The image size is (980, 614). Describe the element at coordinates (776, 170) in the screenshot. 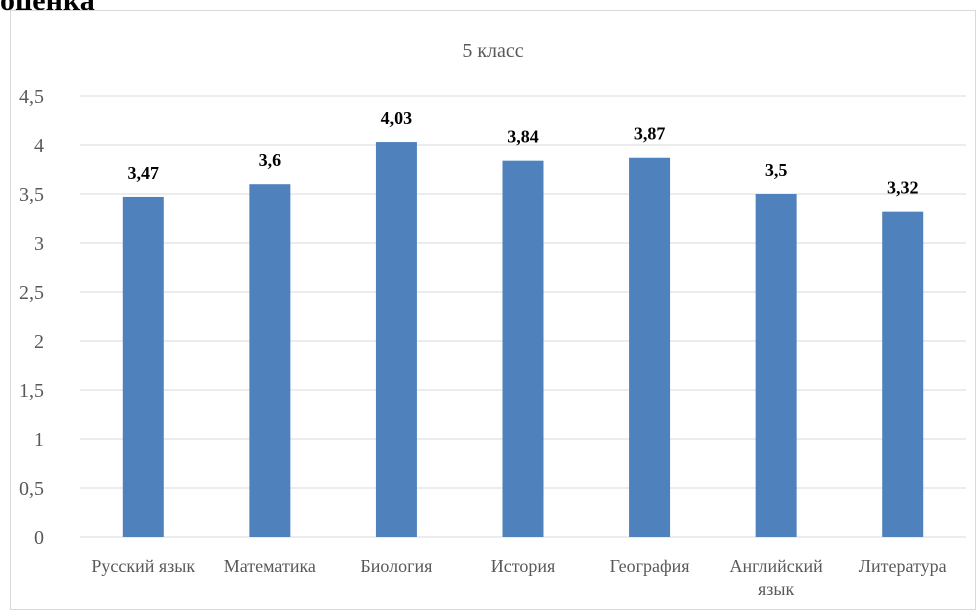

I see `data-label: 3,5` at that location.